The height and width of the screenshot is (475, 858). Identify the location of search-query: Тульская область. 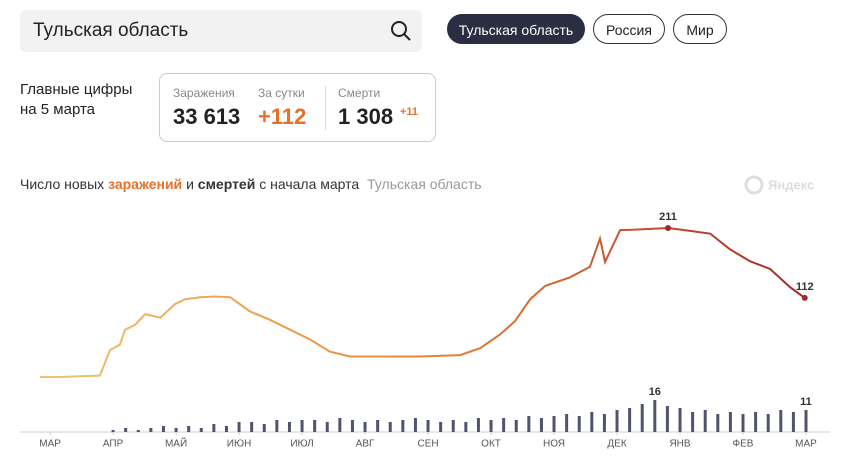
(111, 30).